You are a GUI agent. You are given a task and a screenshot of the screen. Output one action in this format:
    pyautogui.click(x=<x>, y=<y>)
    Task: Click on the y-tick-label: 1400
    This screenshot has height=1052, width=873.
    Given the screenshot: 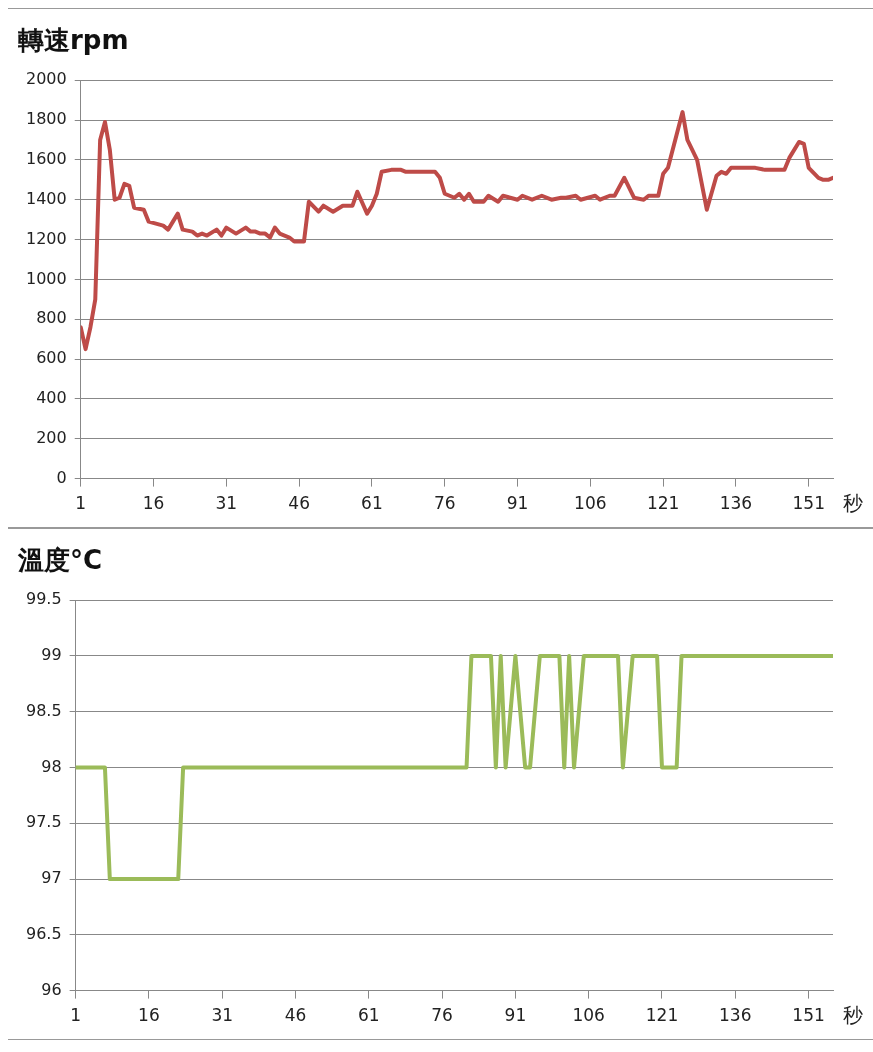 What is the action you would take?
    pyautogui.click(x=46, y=198)
    